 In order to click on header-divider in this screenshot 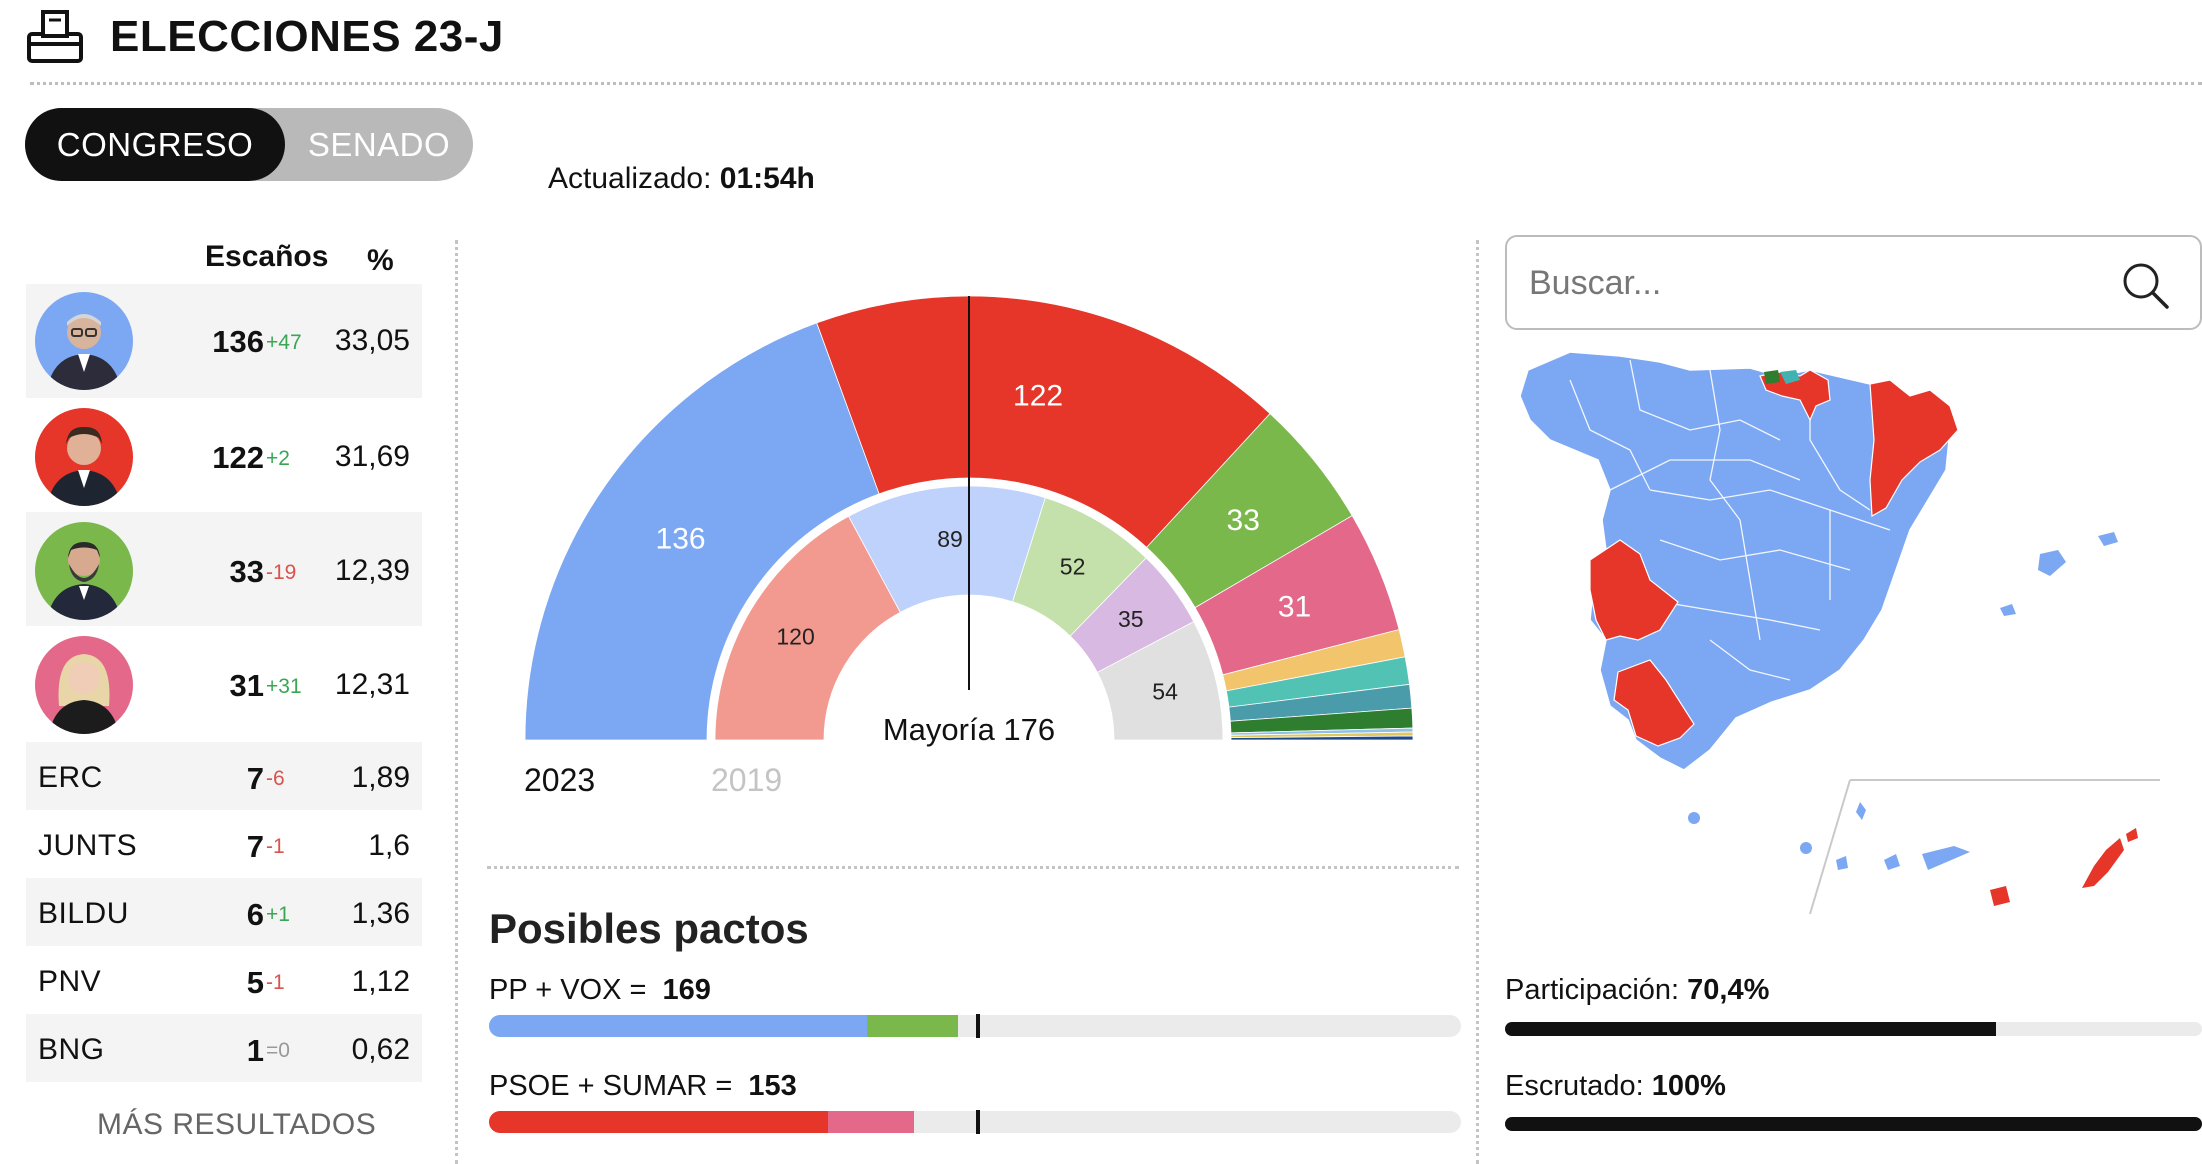, I will do `click(1116, 83)`.